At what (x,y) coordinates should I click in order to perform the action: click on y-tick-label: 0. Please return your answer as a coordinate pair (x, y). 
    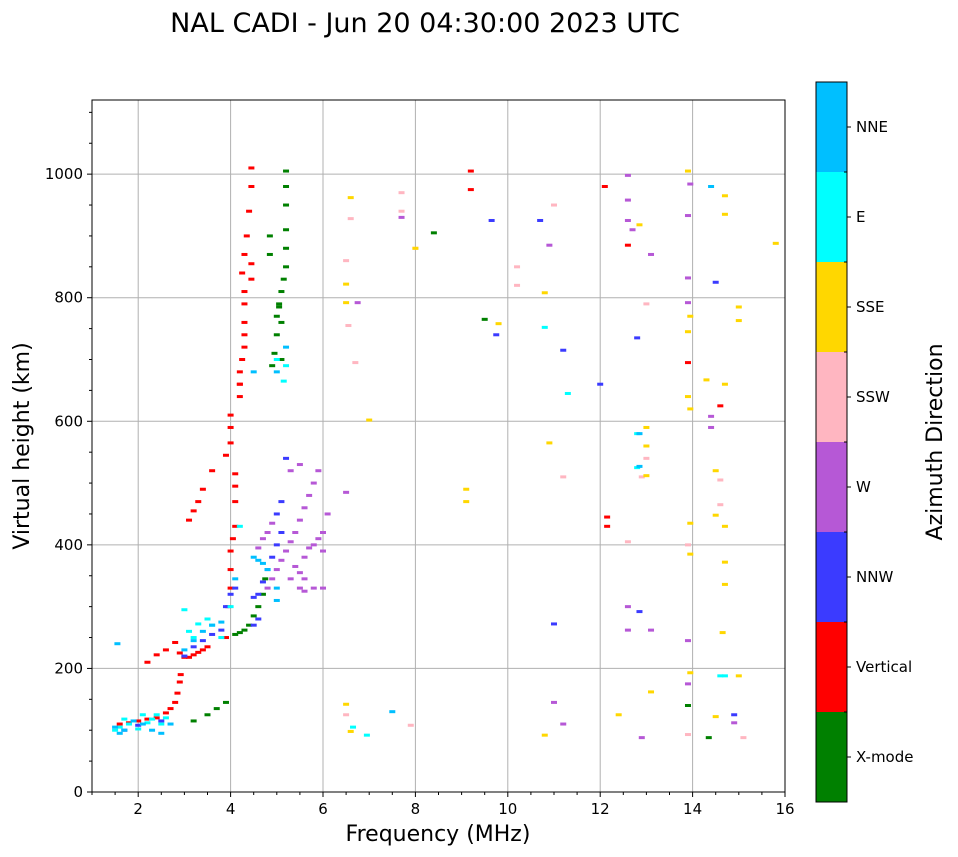
    Looking at the image, I should click on (78, 792).